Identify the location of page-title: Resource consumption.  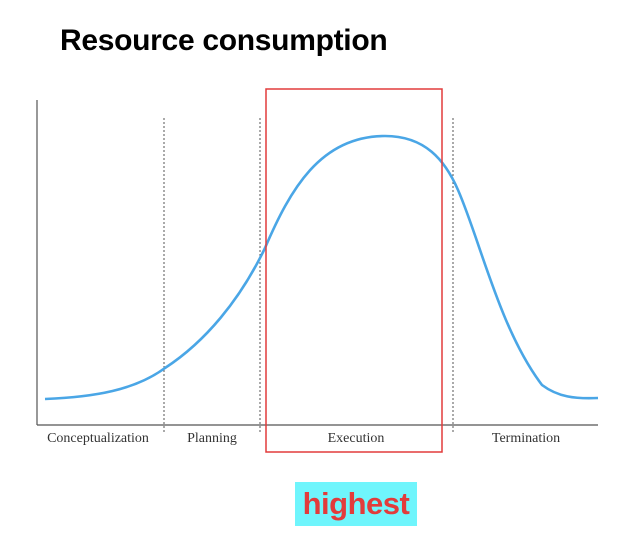
(224, 40).